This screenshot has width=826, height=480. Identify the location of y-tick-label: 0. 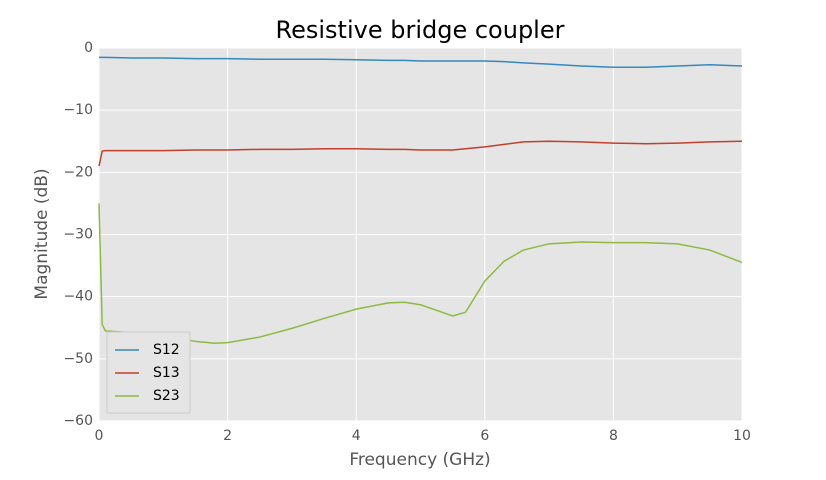
(88, 48).